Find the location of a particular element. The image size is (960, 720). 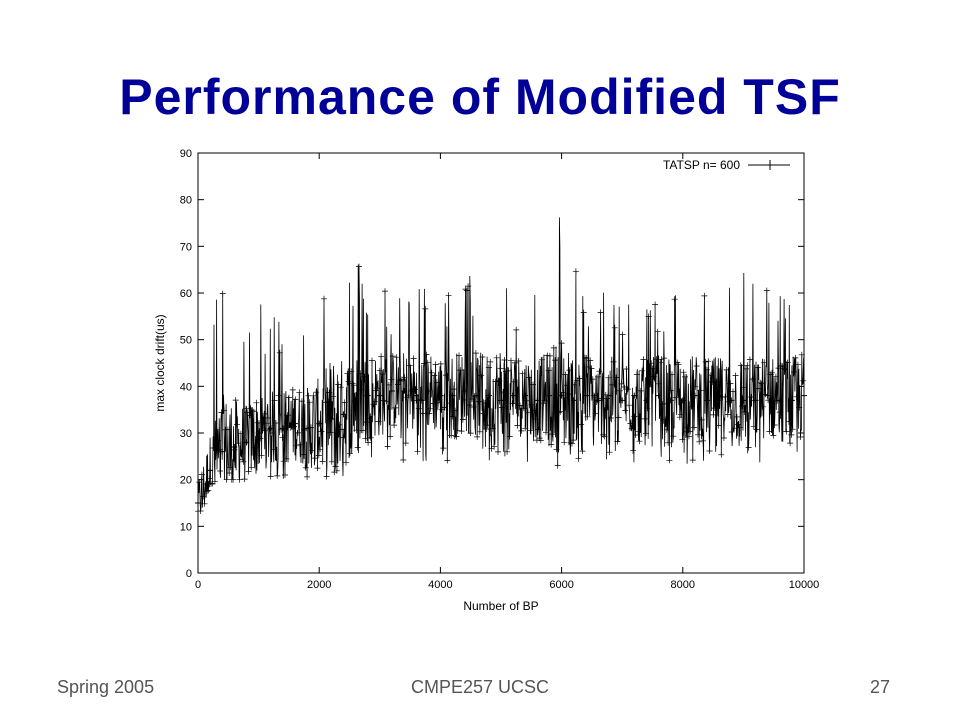

y-tick-label: 50 is located at coordinates (186, 341).